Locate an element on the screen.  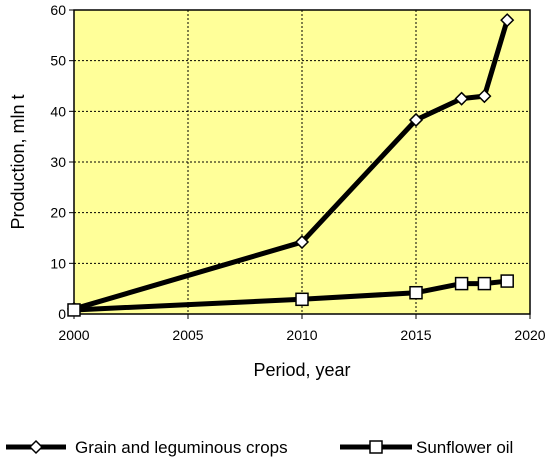
legend-diamond-marker is located at coordinates (36, 447).